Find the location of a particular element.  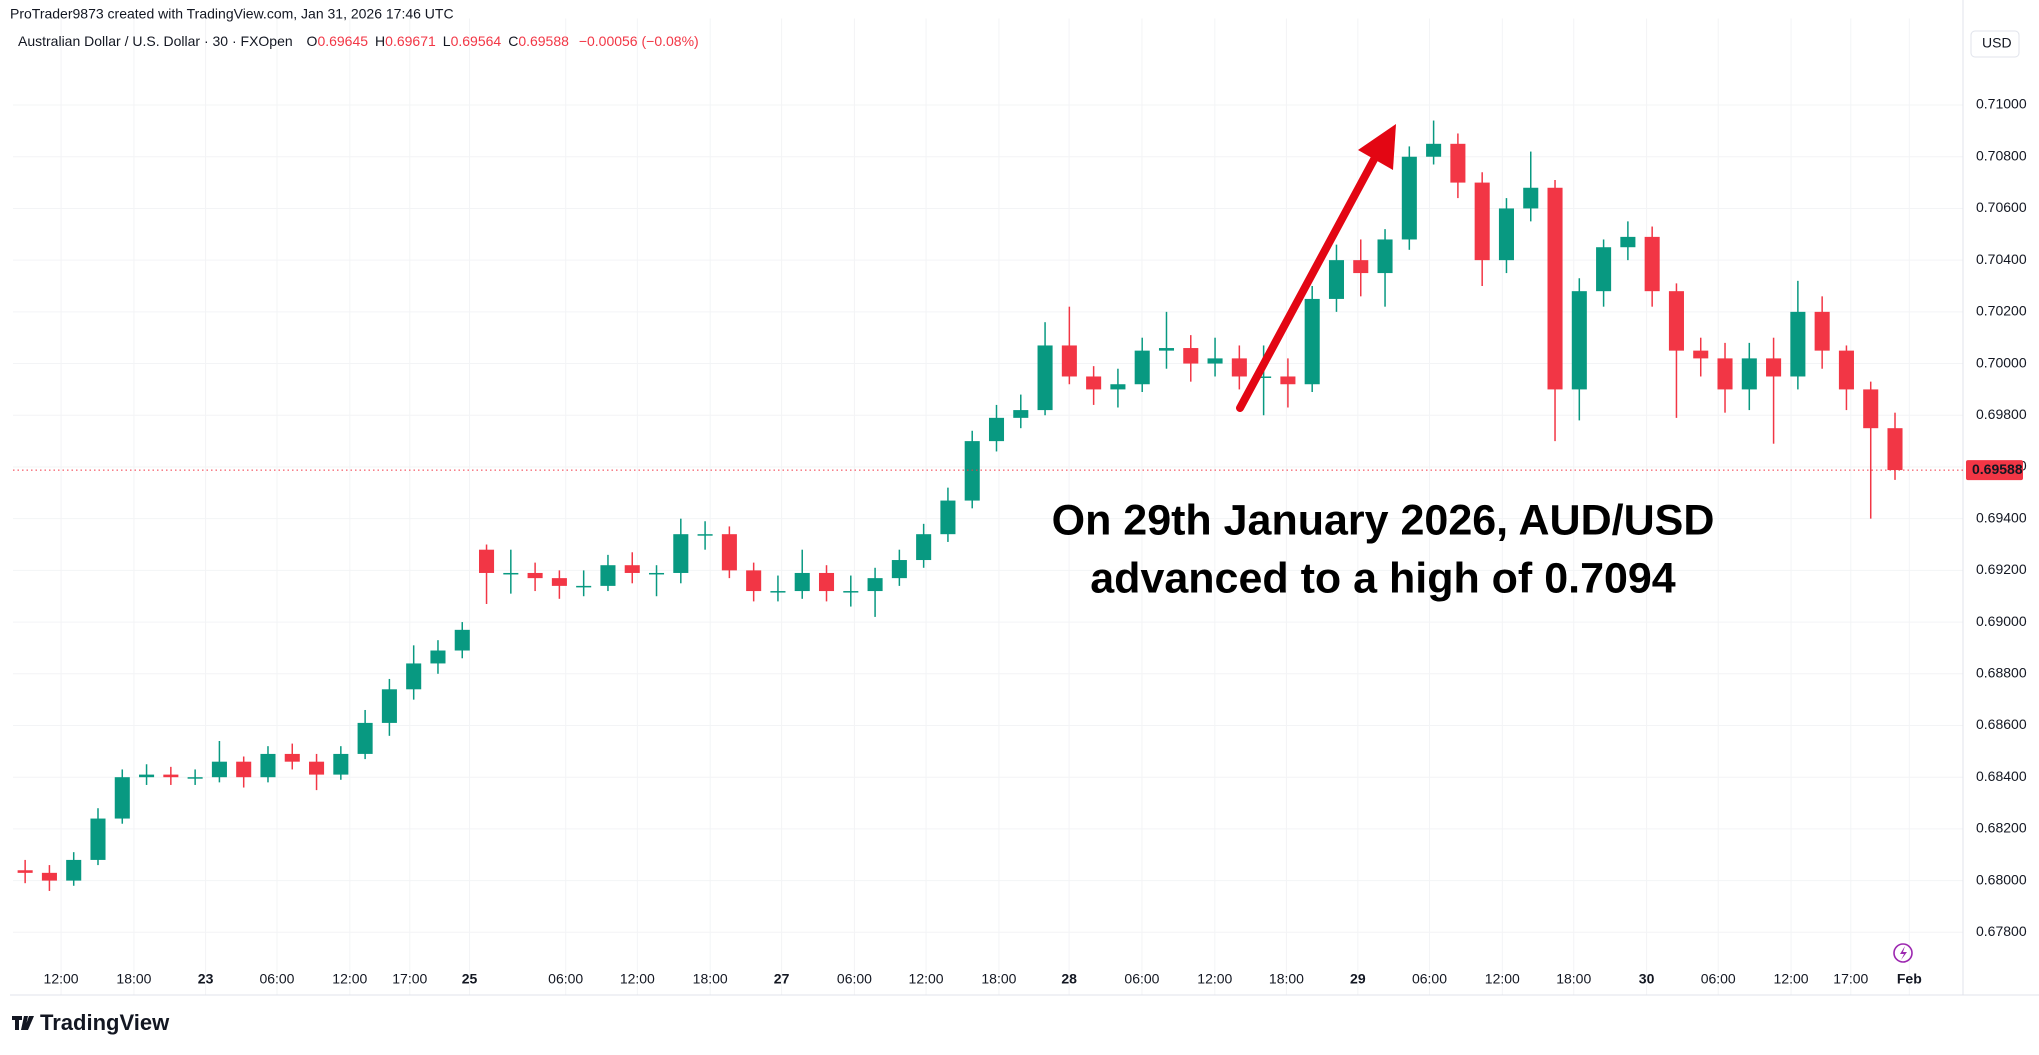

ohlc-value: 0.69645 is located at coordinates (342, 41).